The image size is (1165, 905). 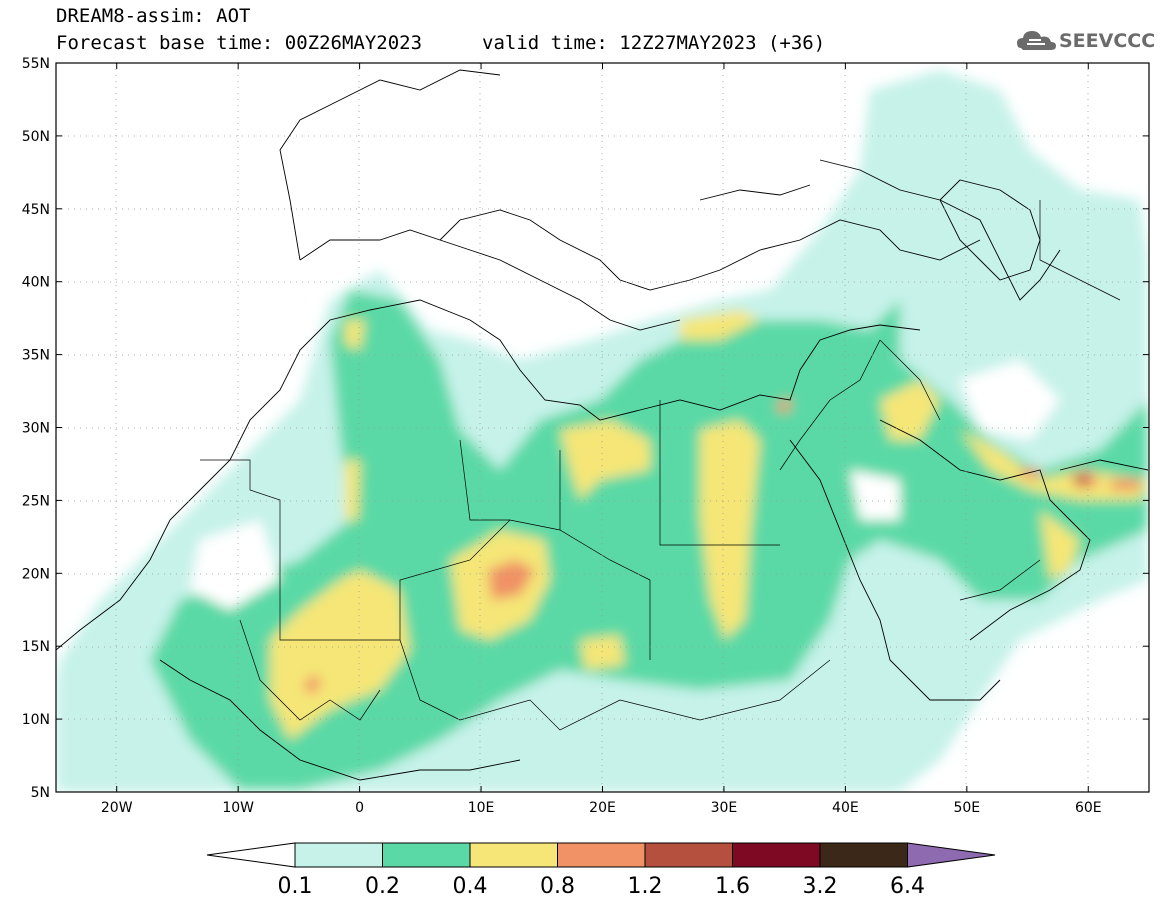 I want to click on lon-label: 10E, so click(x=481, y=808).